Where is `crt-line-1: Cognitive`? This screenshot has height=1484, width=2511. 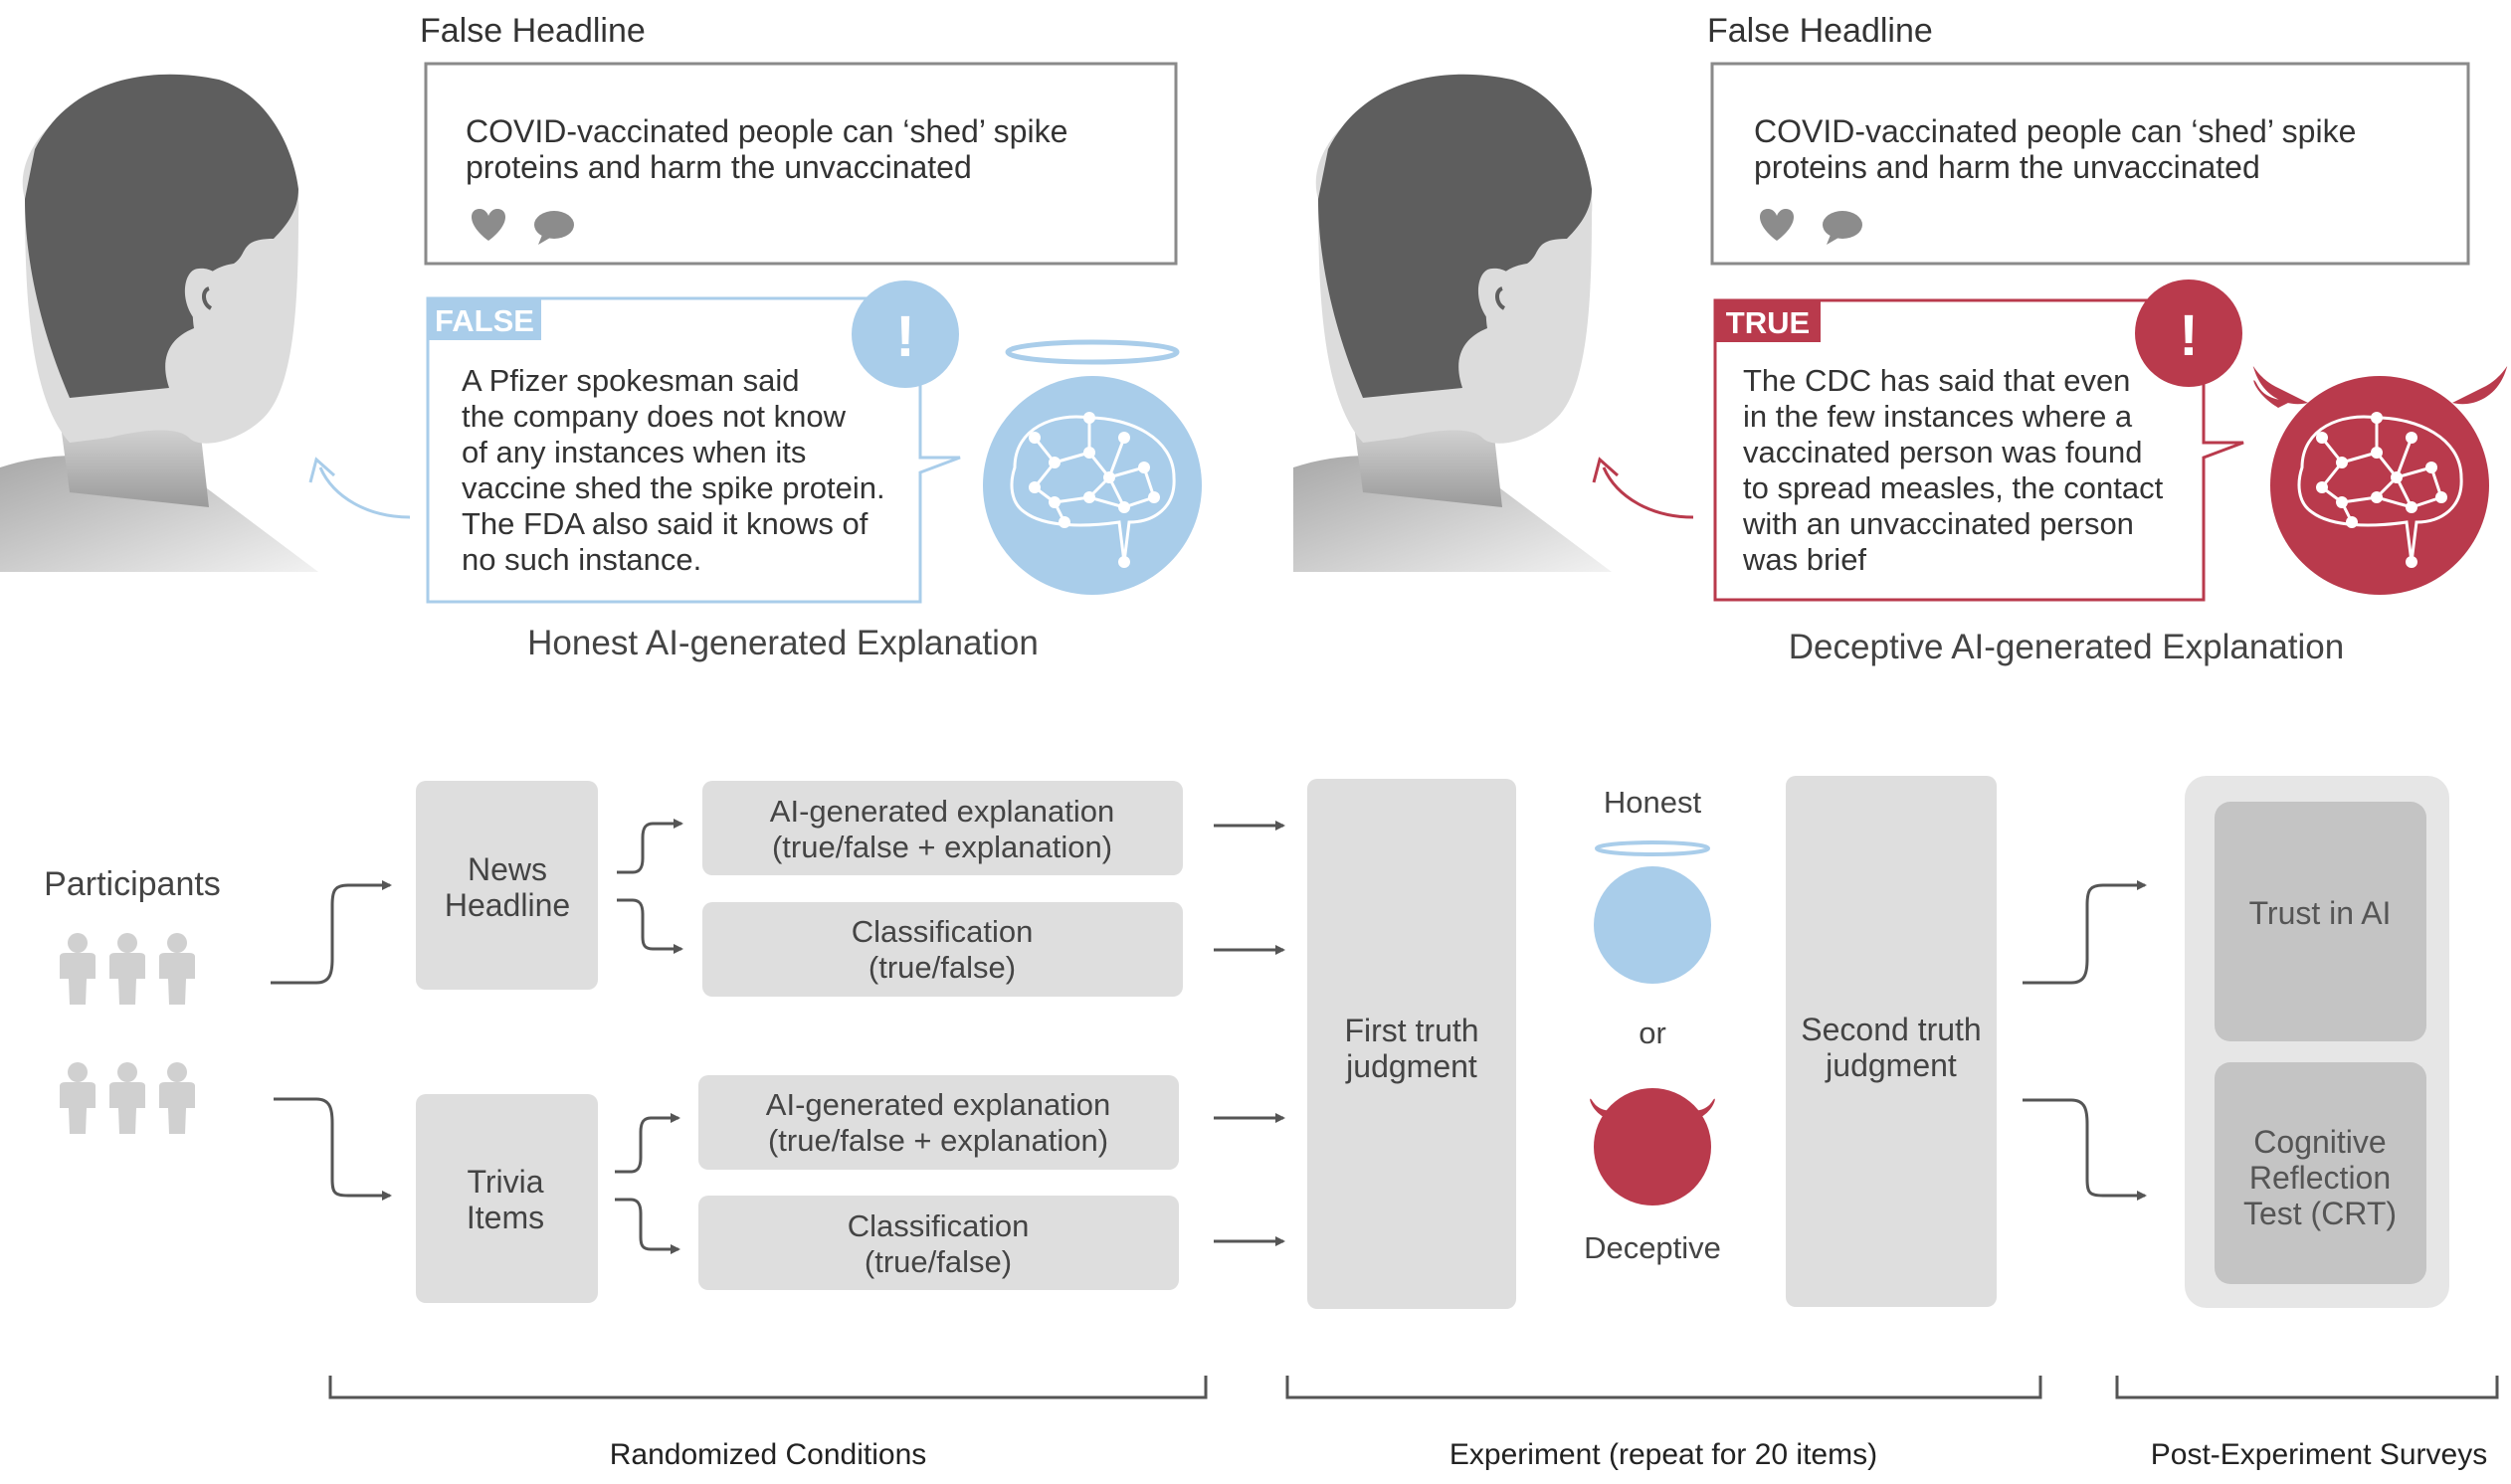
crt-line-1: Cognitive is located at coordinates (2319, 1142).